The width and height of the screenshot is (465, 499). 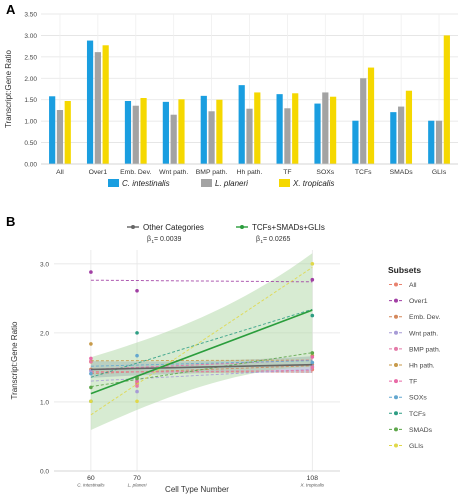 I want to click on y-tick-label: 0.0, so click(x=44, y=472).